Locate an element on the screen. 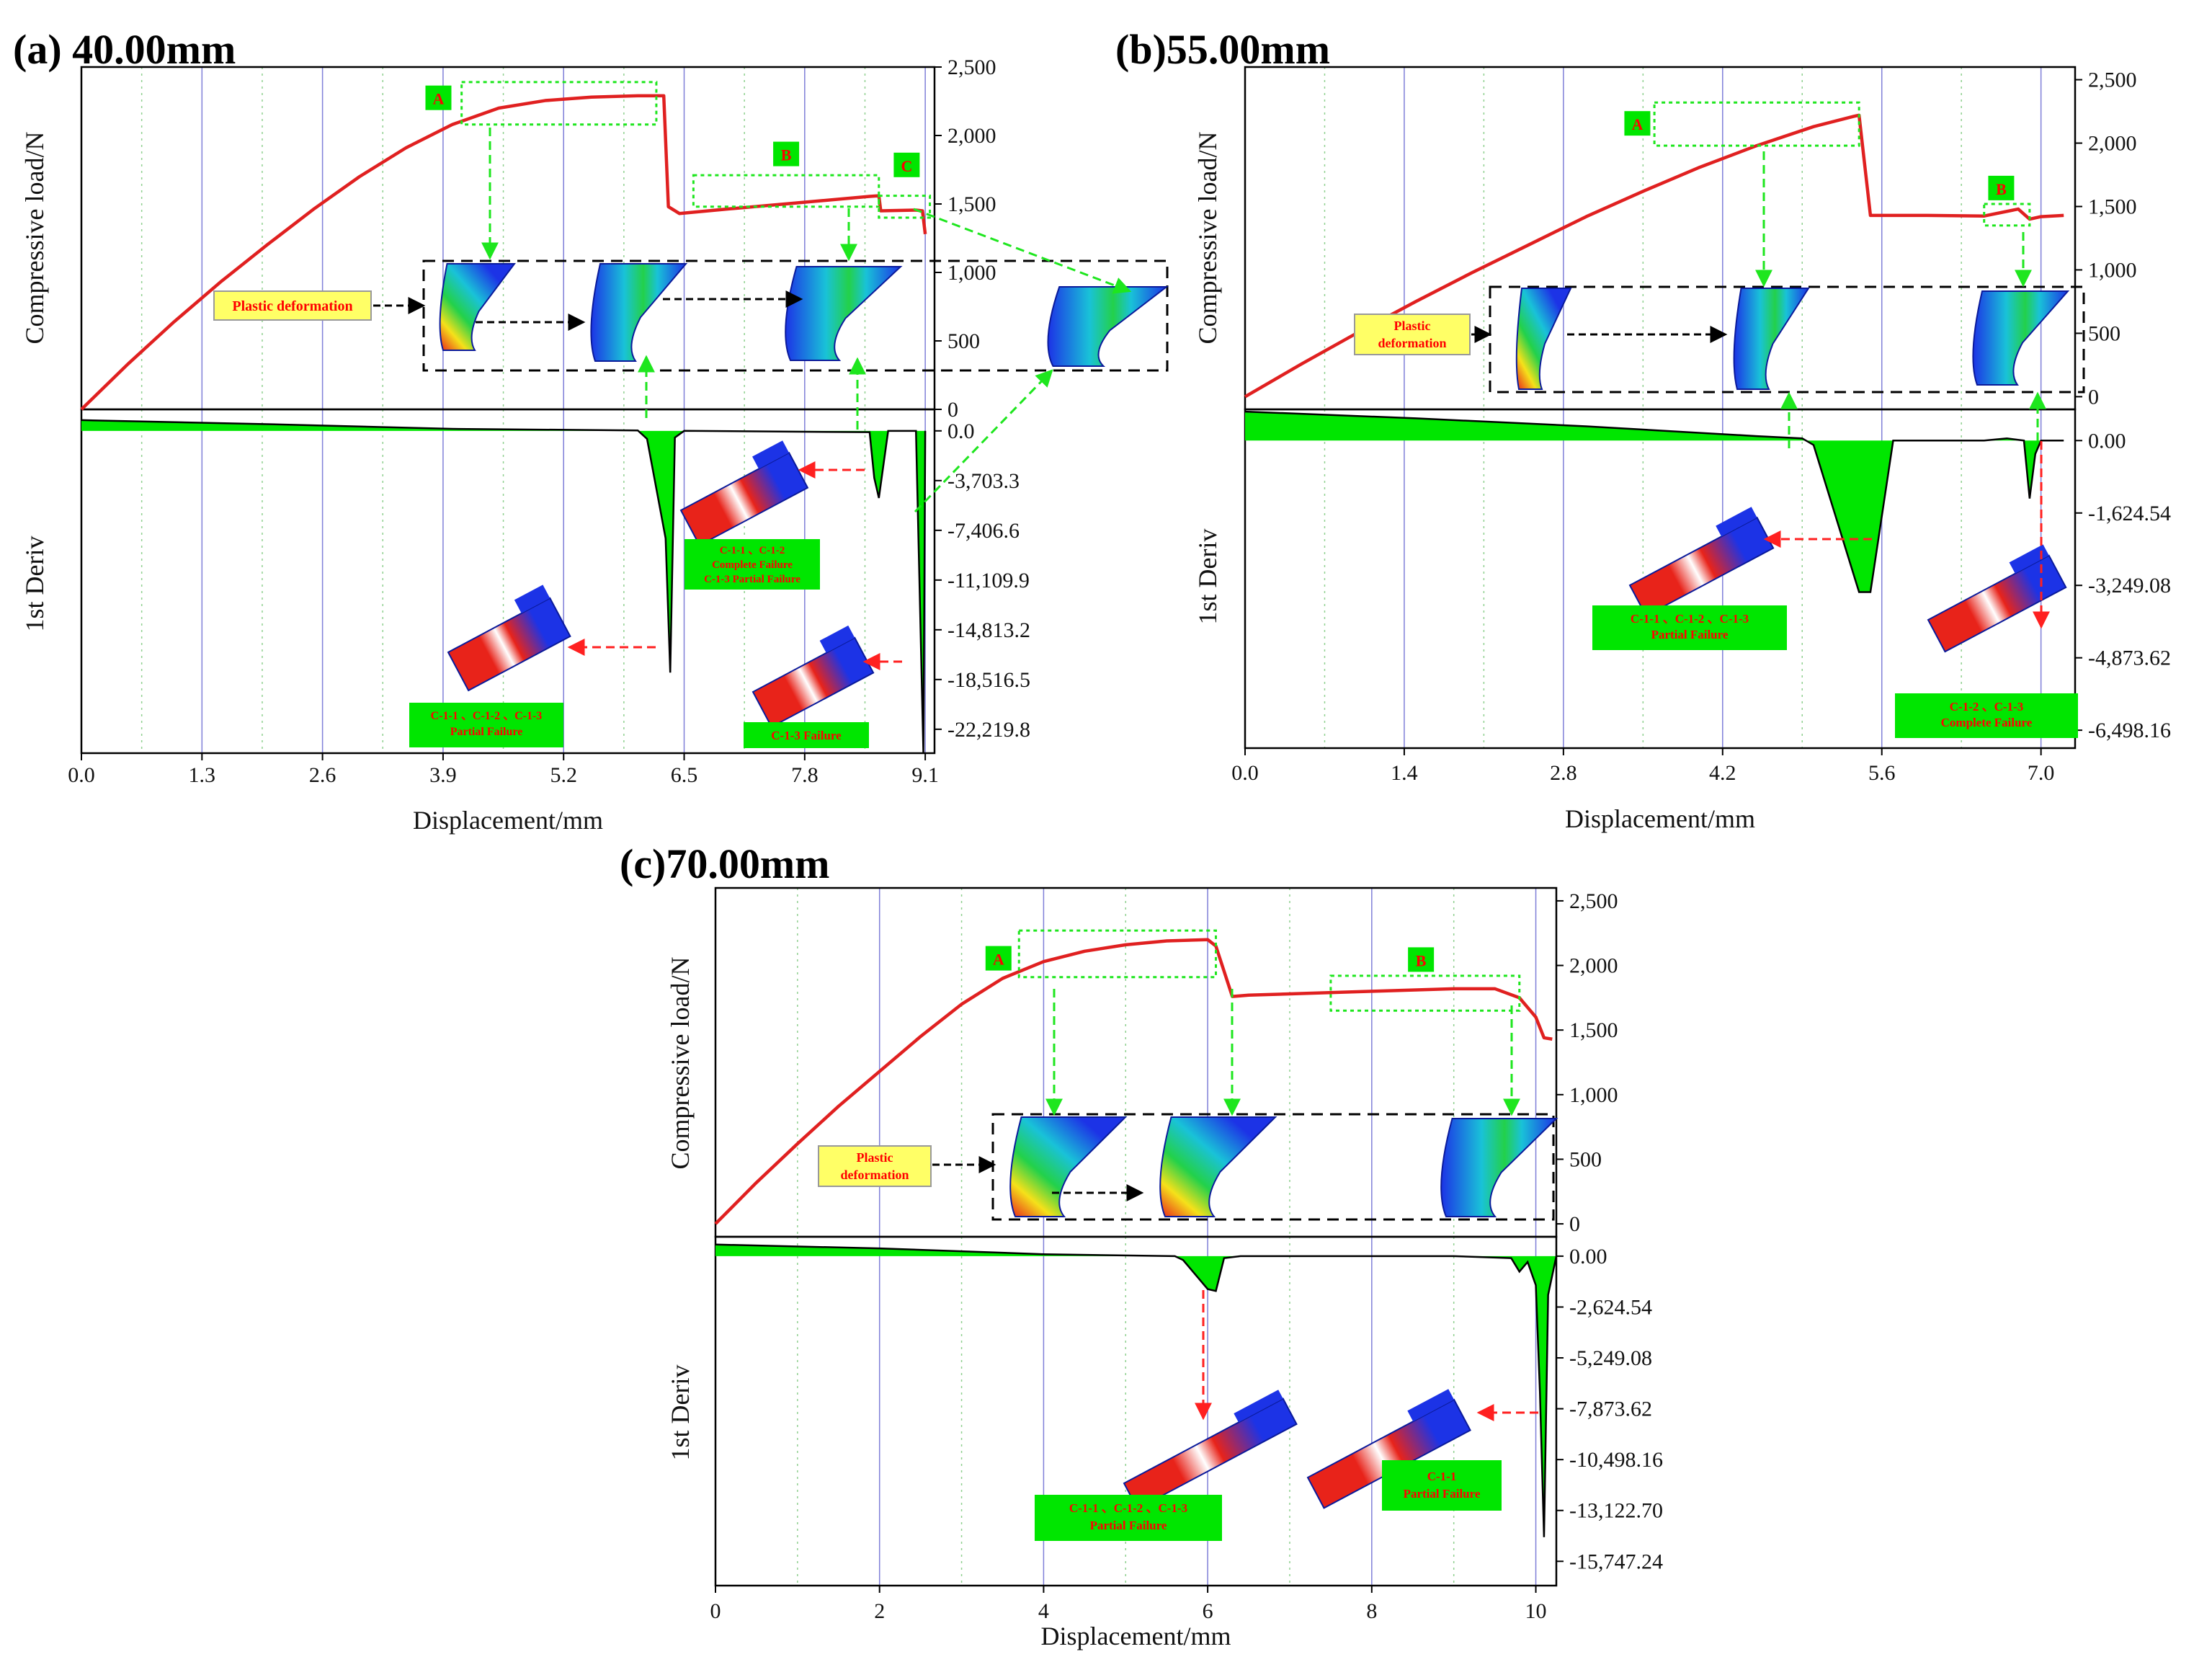 This screenshot has height=1662, width=2212. panel-a-ytick-bottom-label: 0.0 is located at coordinates (961, 431).